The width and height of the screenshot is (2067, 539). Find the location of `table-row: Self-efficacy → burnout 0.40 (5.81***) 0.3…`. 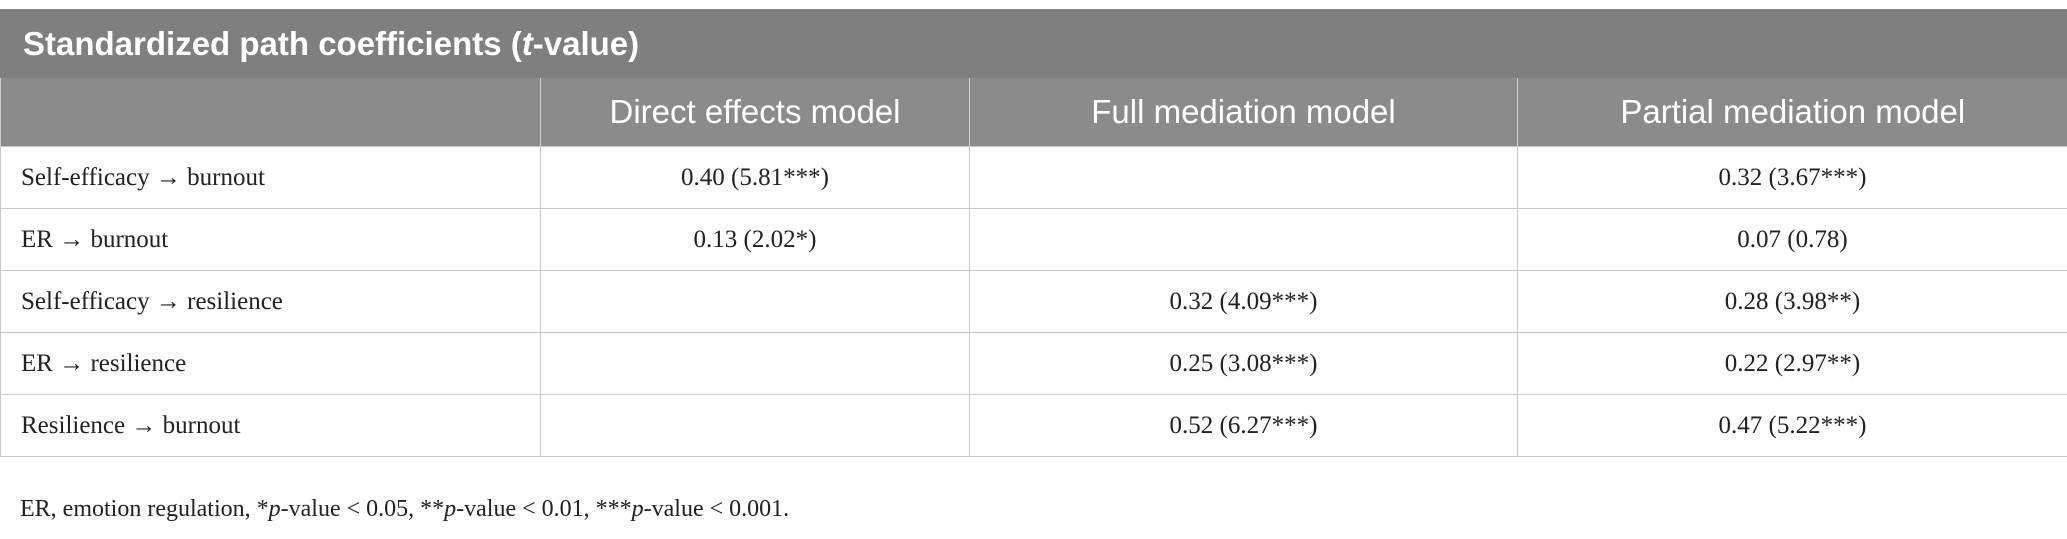

table-row: Self-efficacy → burnout 0.40 (5.81***) 0.3… is located at coordinates (1033, 177).